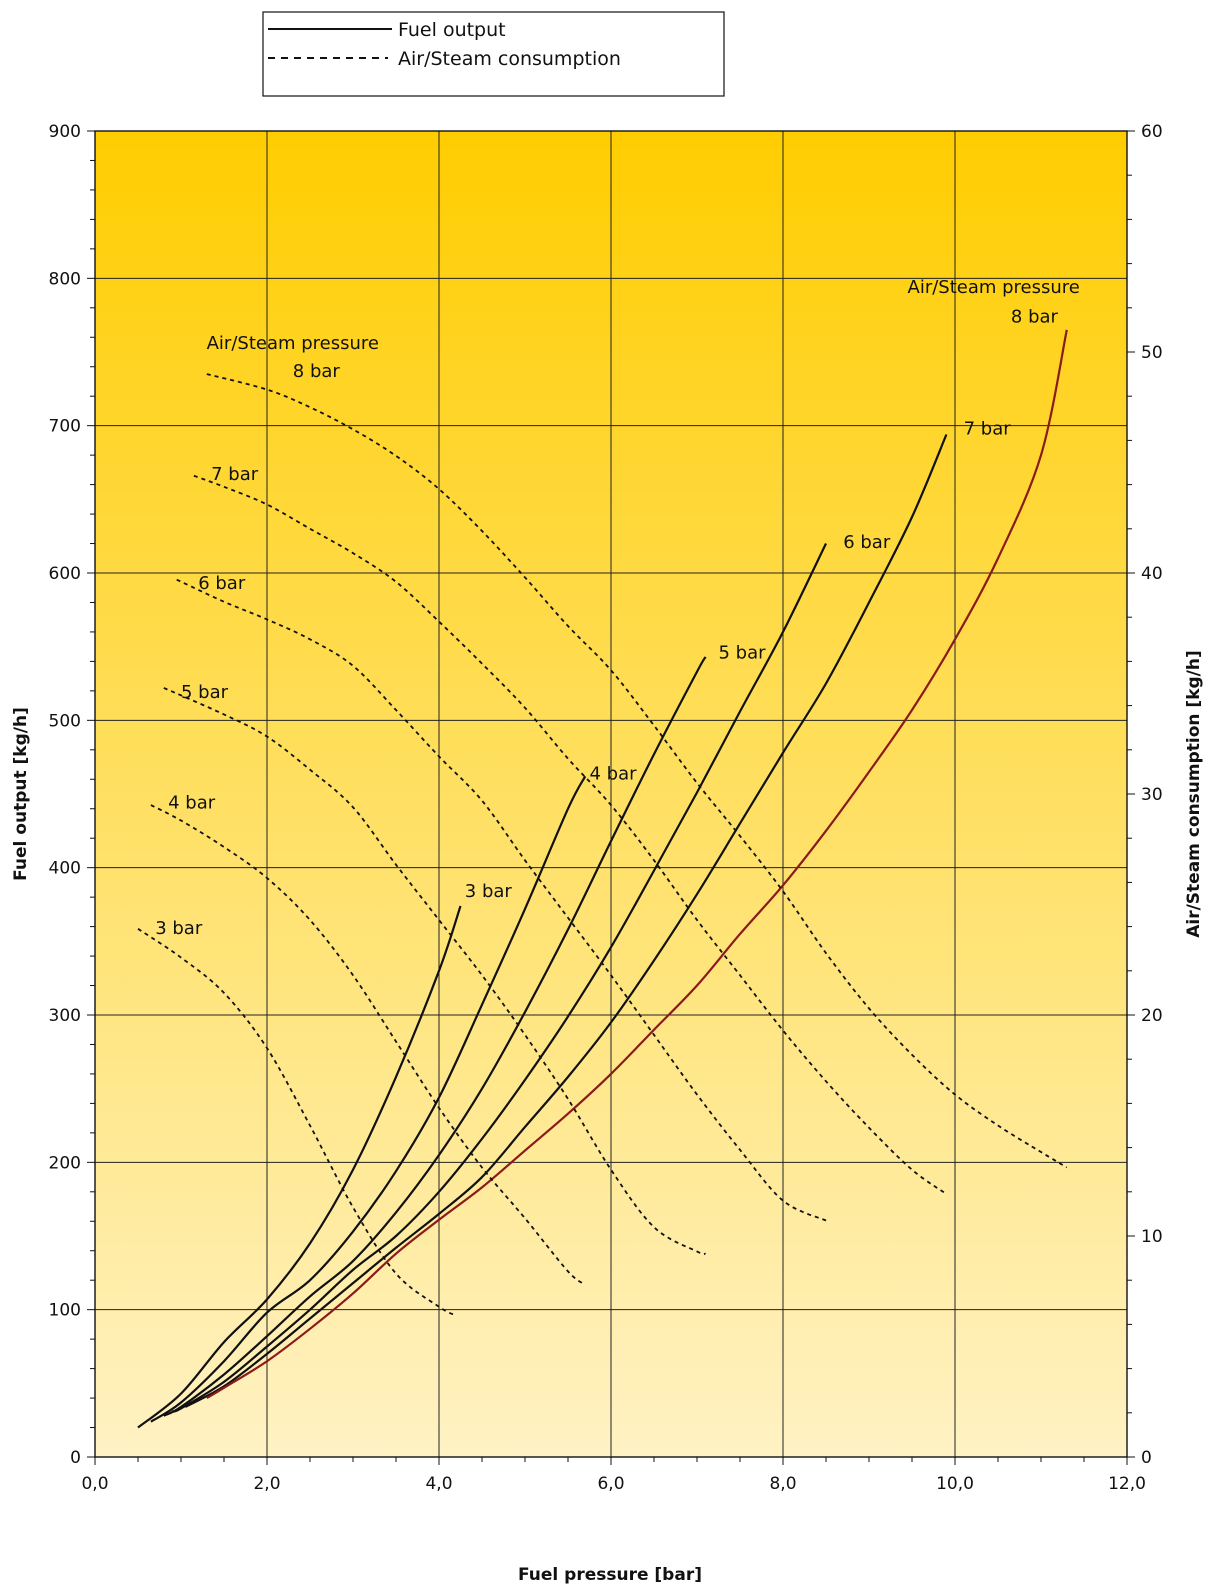  Describe the element at coordinates (65, 132) in the screenshot. I see `y-tick-label: 900` at that location.